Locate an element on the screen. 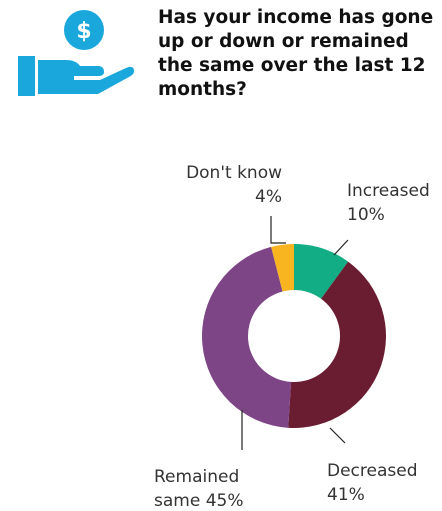  slice-don-t-know is located at coordinates (282, 268).